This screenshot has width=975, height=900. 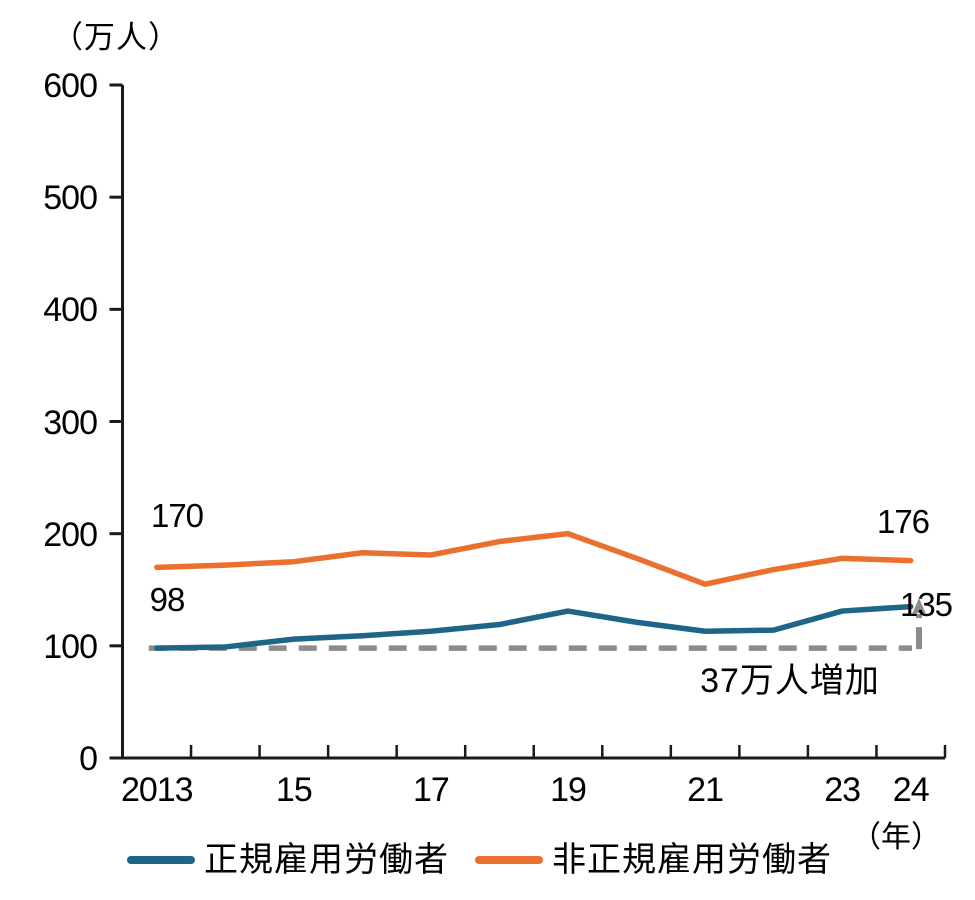 What do you see at coordinates (919, 605) in the screenshot?
I see `increase-arrow-icon` at bounding box center [919, 605].